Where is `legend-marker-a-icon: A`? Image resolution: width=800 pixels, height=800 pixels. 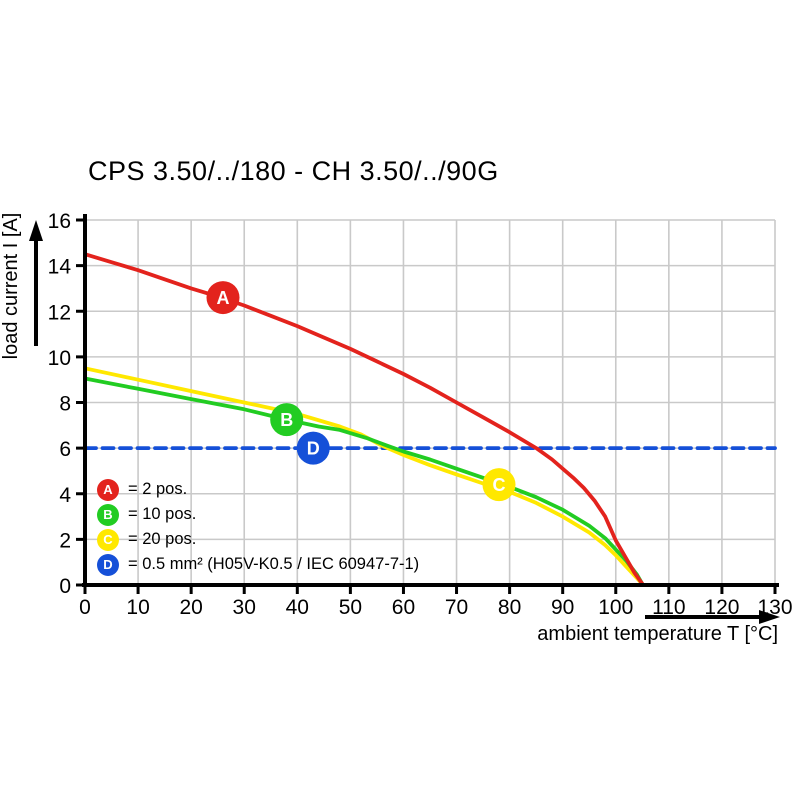
legend-marker-a-icon: A is located at coordinates (108, 489).